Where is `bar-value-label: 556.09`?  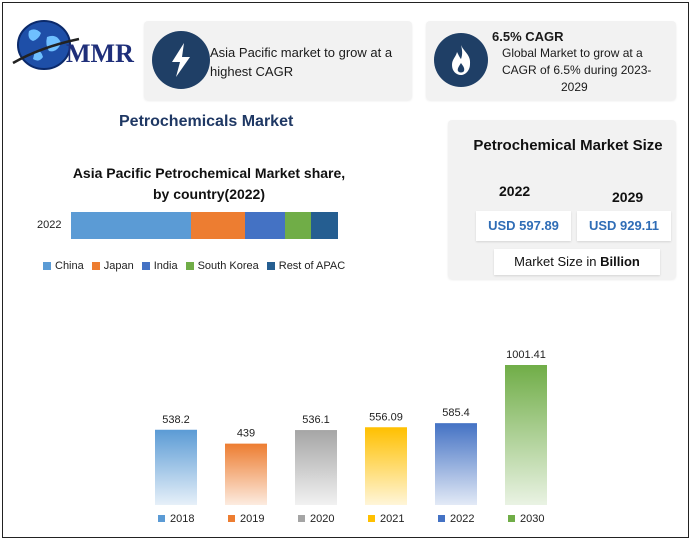
bar-value-label: 556.09 is located at coordinates (386, 417).